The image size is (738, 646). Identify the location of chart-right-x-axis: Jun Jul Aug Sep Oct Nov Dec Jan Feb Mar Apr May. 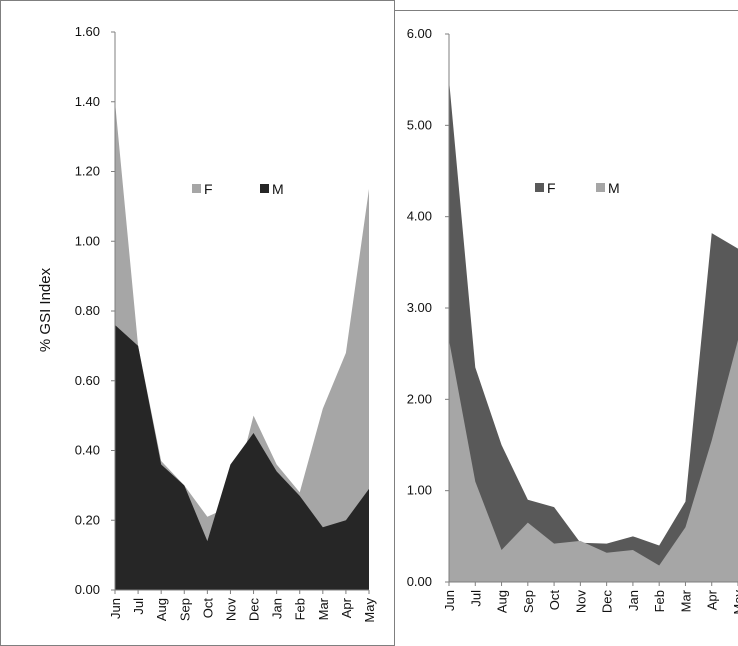
(590, 598).